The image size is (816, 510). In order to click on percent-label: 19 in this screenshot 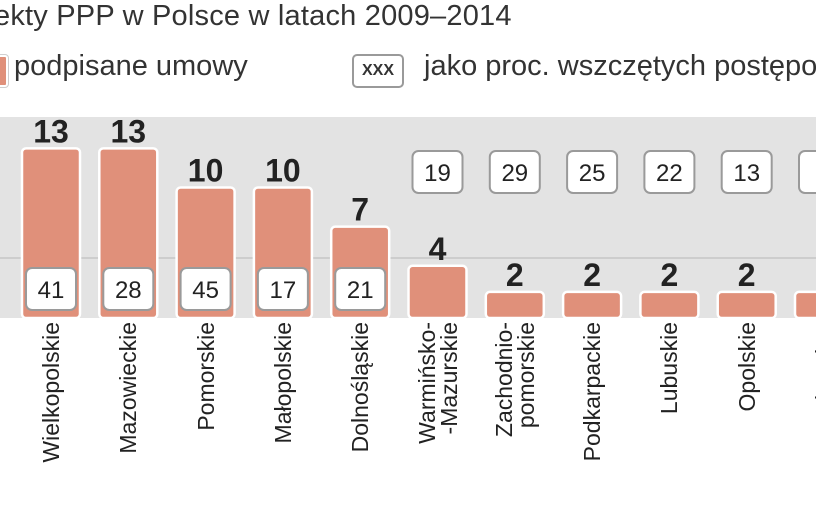, I will do `click(437, 173)`.